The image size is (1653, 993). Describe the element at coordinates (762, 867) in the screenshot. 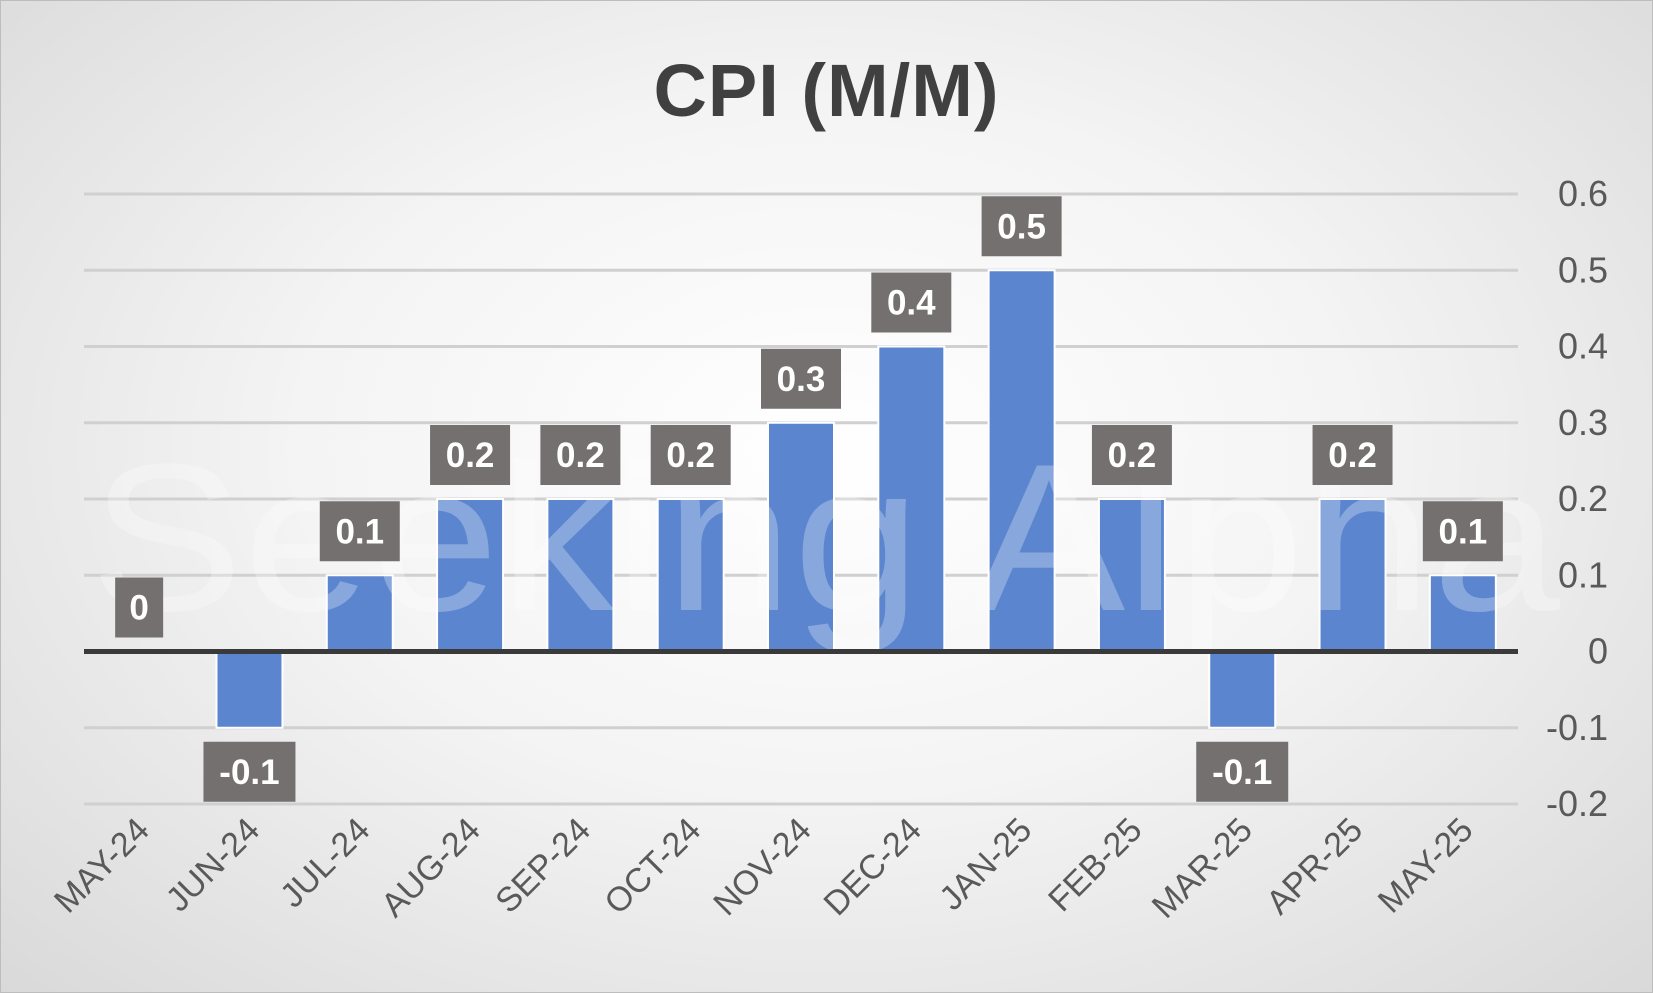

I see `x-tick-label: NOV-24` at that location.